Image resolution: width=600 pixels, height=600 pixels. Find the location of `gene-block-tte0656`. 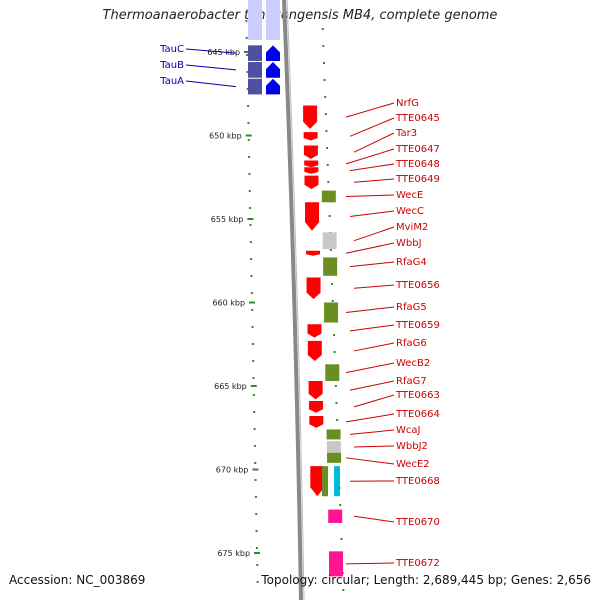

gene-block-tte0656 is located at coordinates (313, 288).